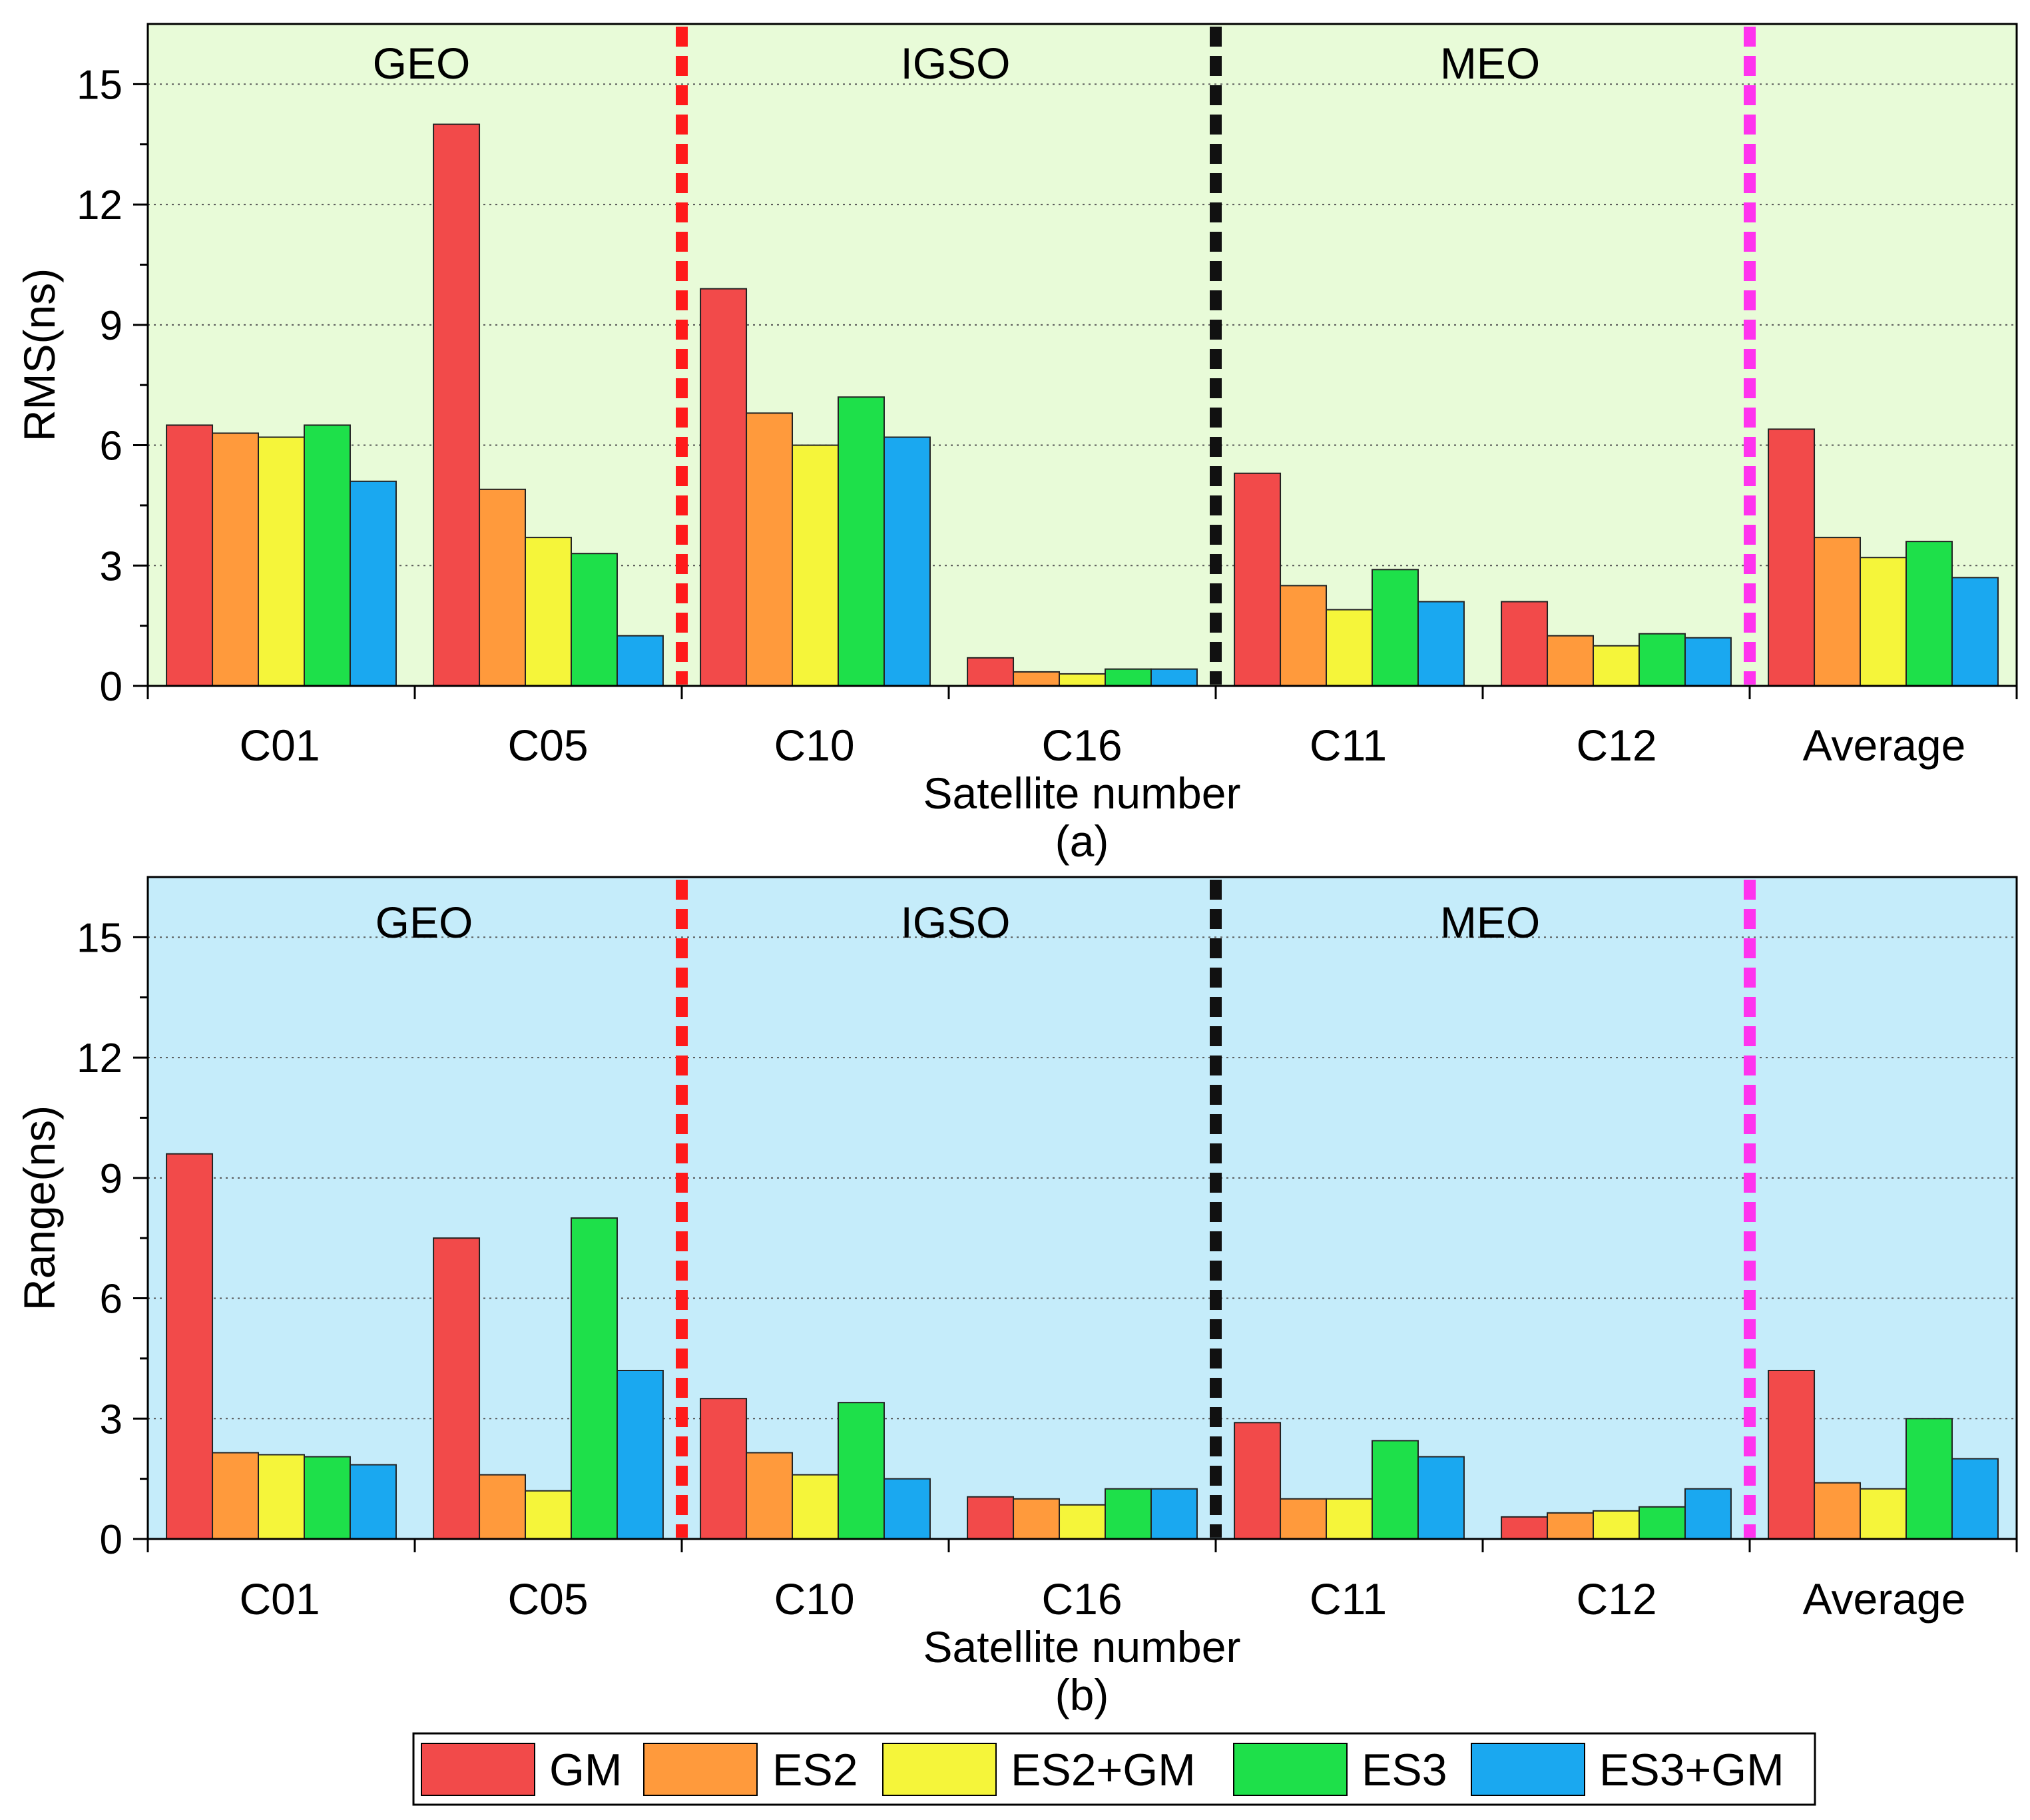  I want to click on legend-swatch-gm, so click(478, 1769).